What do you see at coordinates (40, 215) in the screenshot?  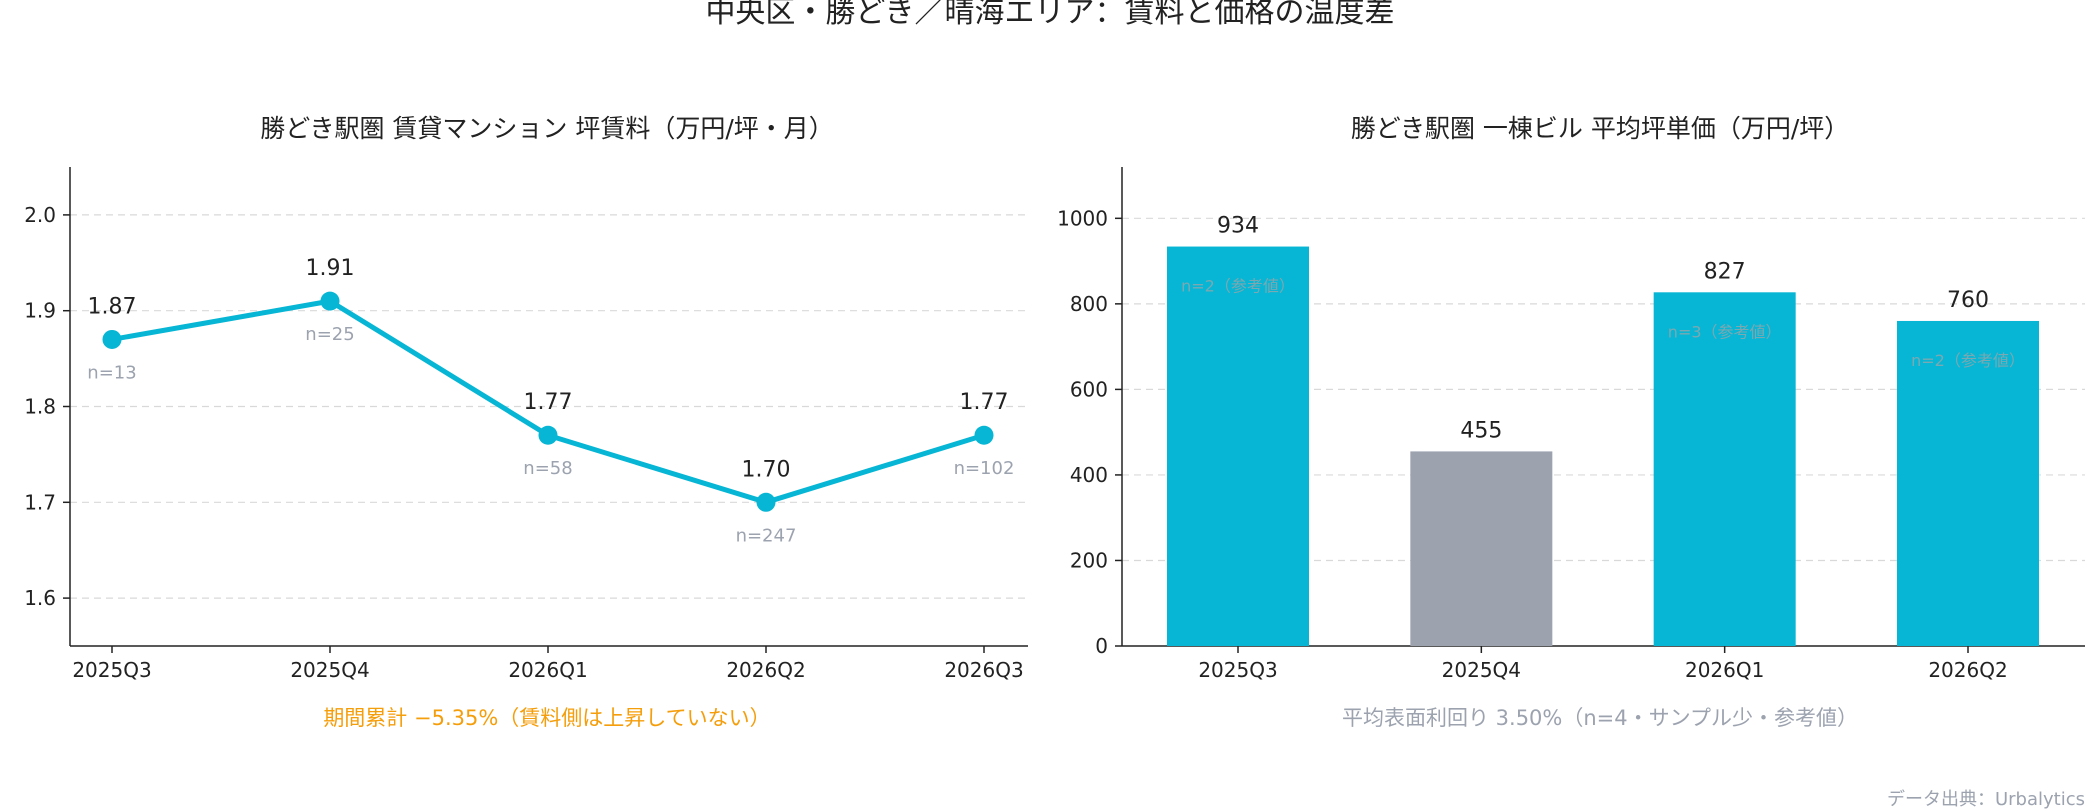 I see `y-tick-label: 2.0` at bounding box center [40, 215].